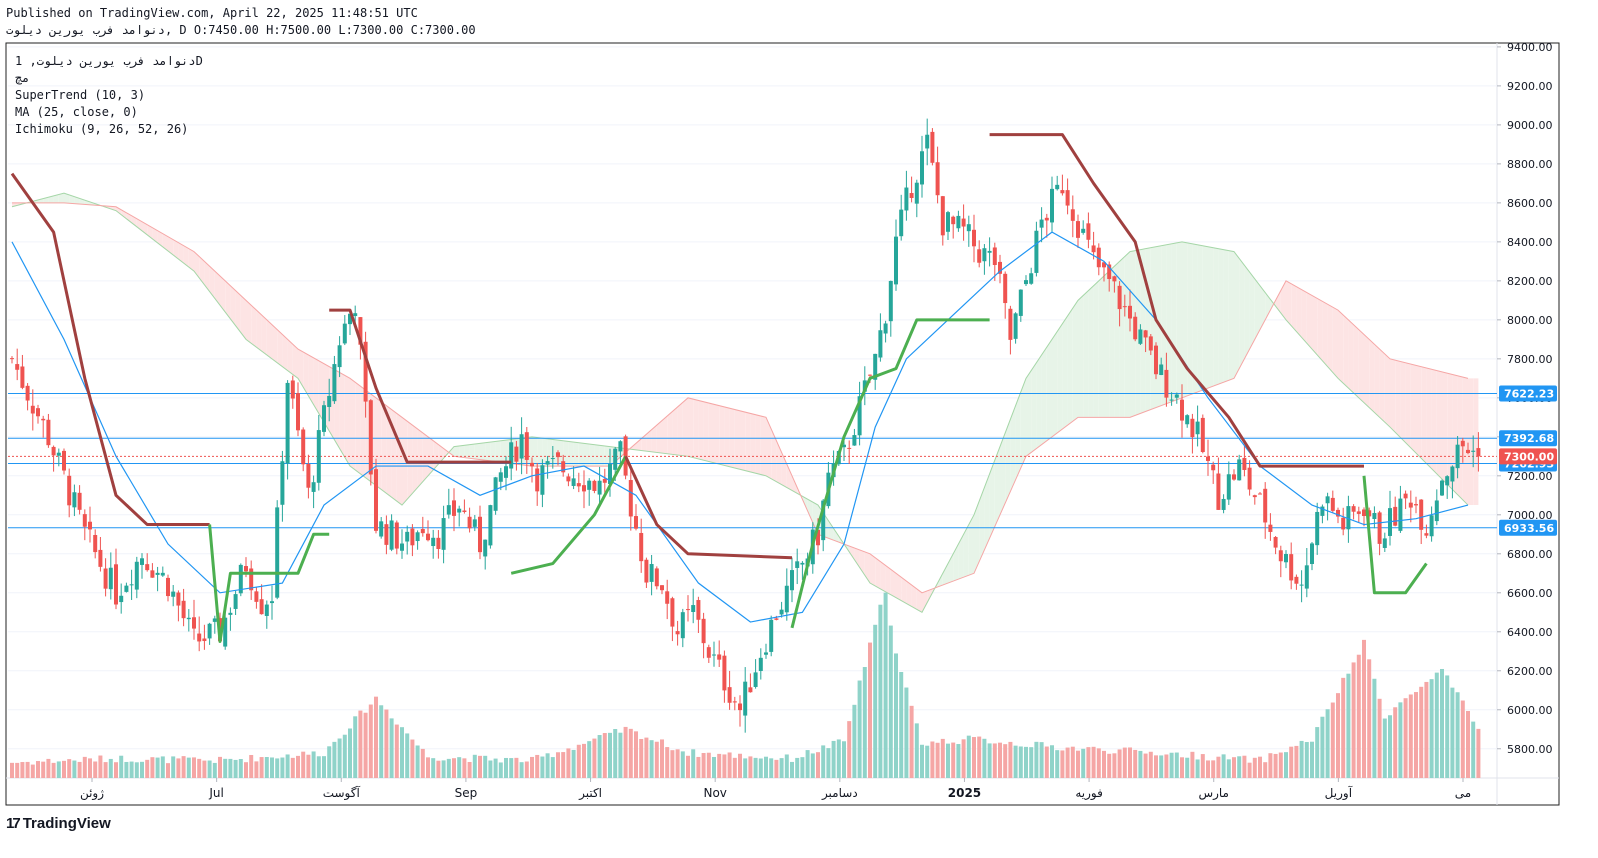 The height and width of the screenshot is (858, 1598). I want to click on legend-exchange: مچ, so click(22, 78).